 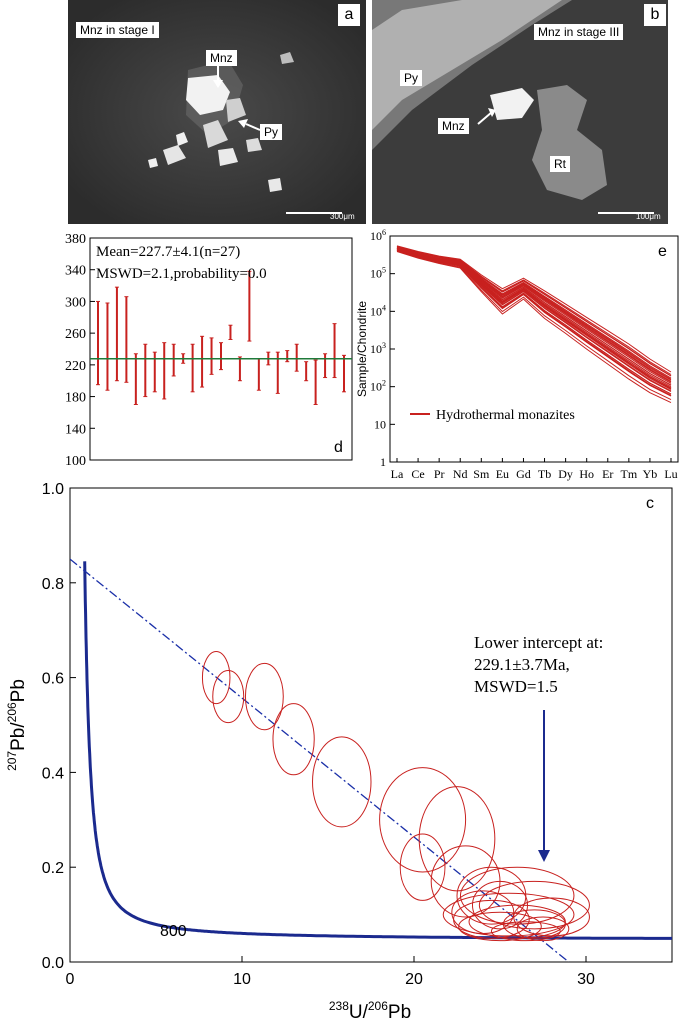 I want to click on panel-letter-e: e, so click(x=662, y=251).